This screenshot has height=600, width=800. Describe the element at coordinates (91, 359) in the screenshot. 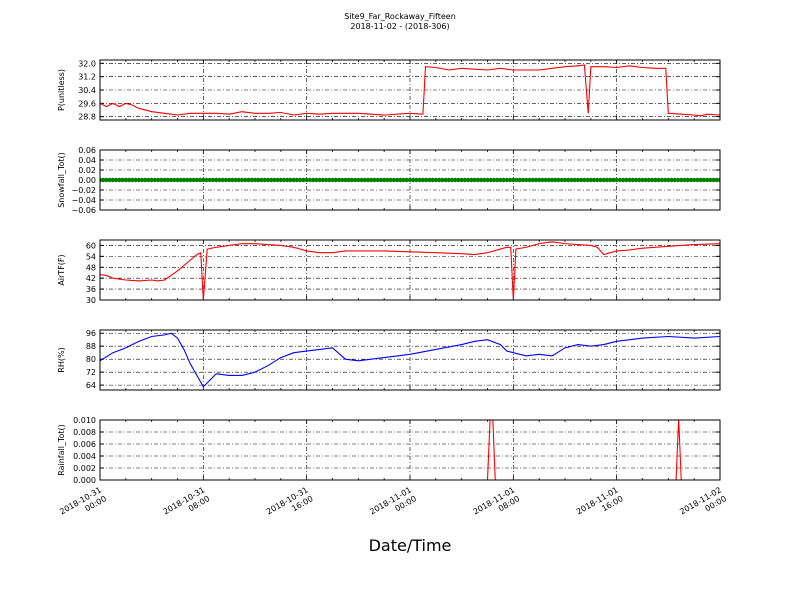

I see `y-tick-label: 80` at that location.